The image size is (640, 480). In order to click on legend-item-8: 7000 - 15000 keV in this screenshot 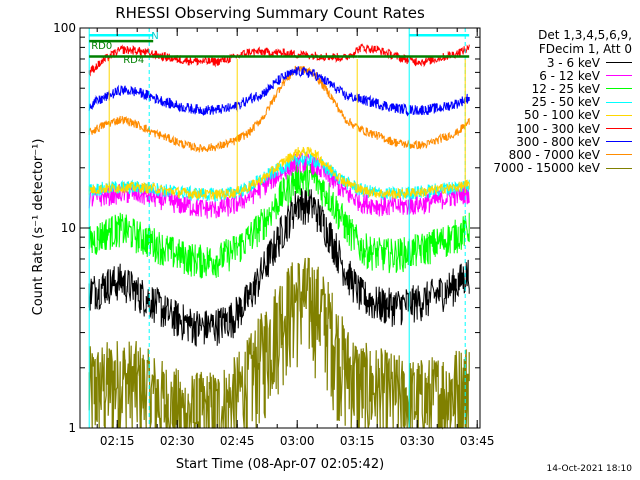, I will do `click(562, 168)`.